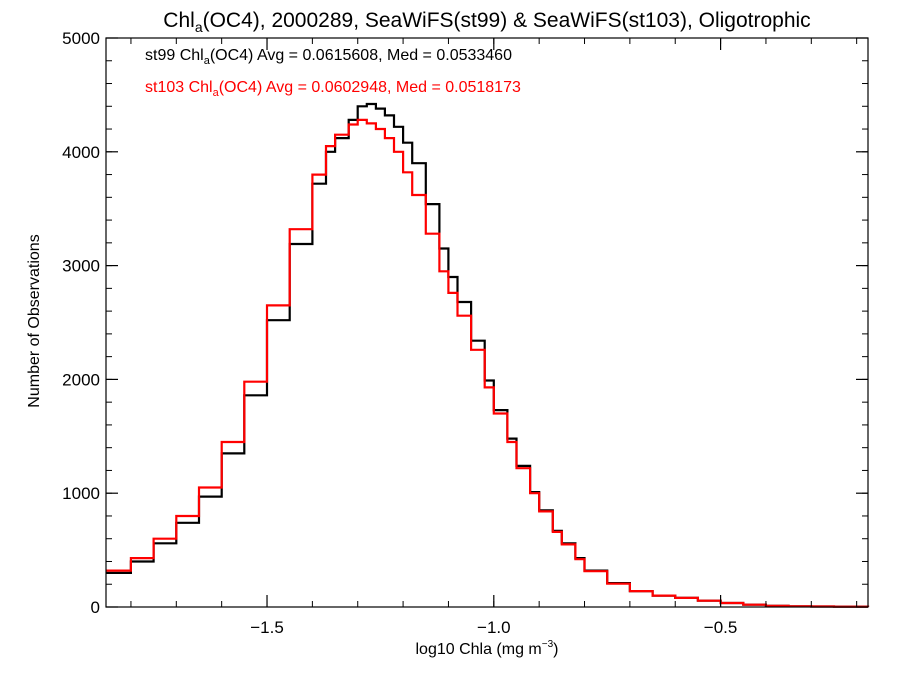 The image size is (900, 675). What do you see at coordinates (199, 27) in the screenshot?
I see `title-subscript: a` at bounding box center [199, 27].